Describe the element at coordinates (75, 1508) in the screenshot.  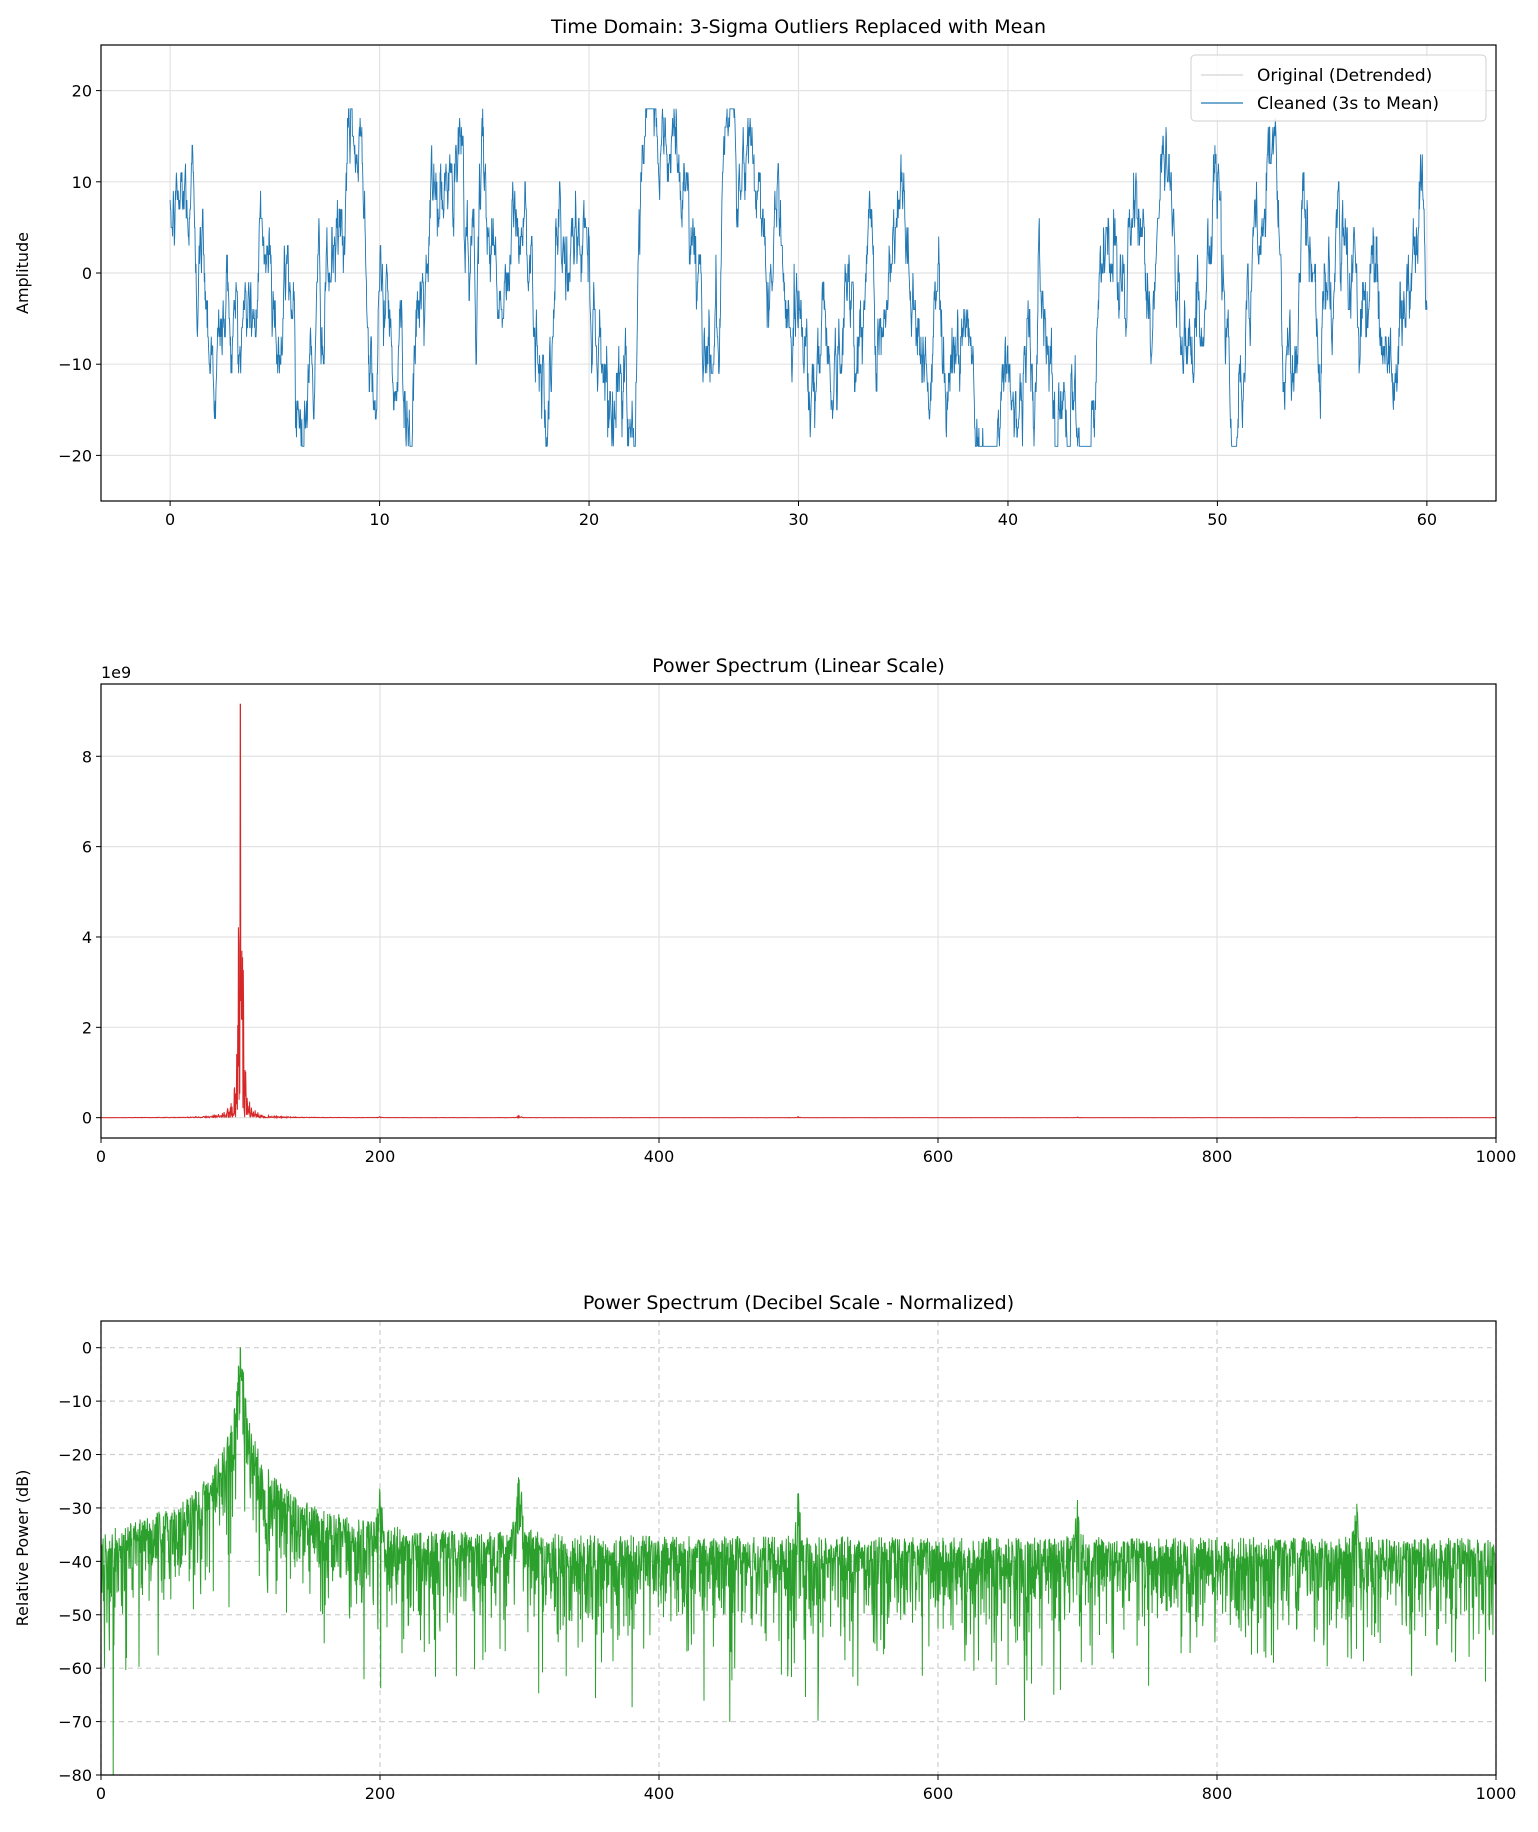
I see `y-tick-label: −30` at that location.